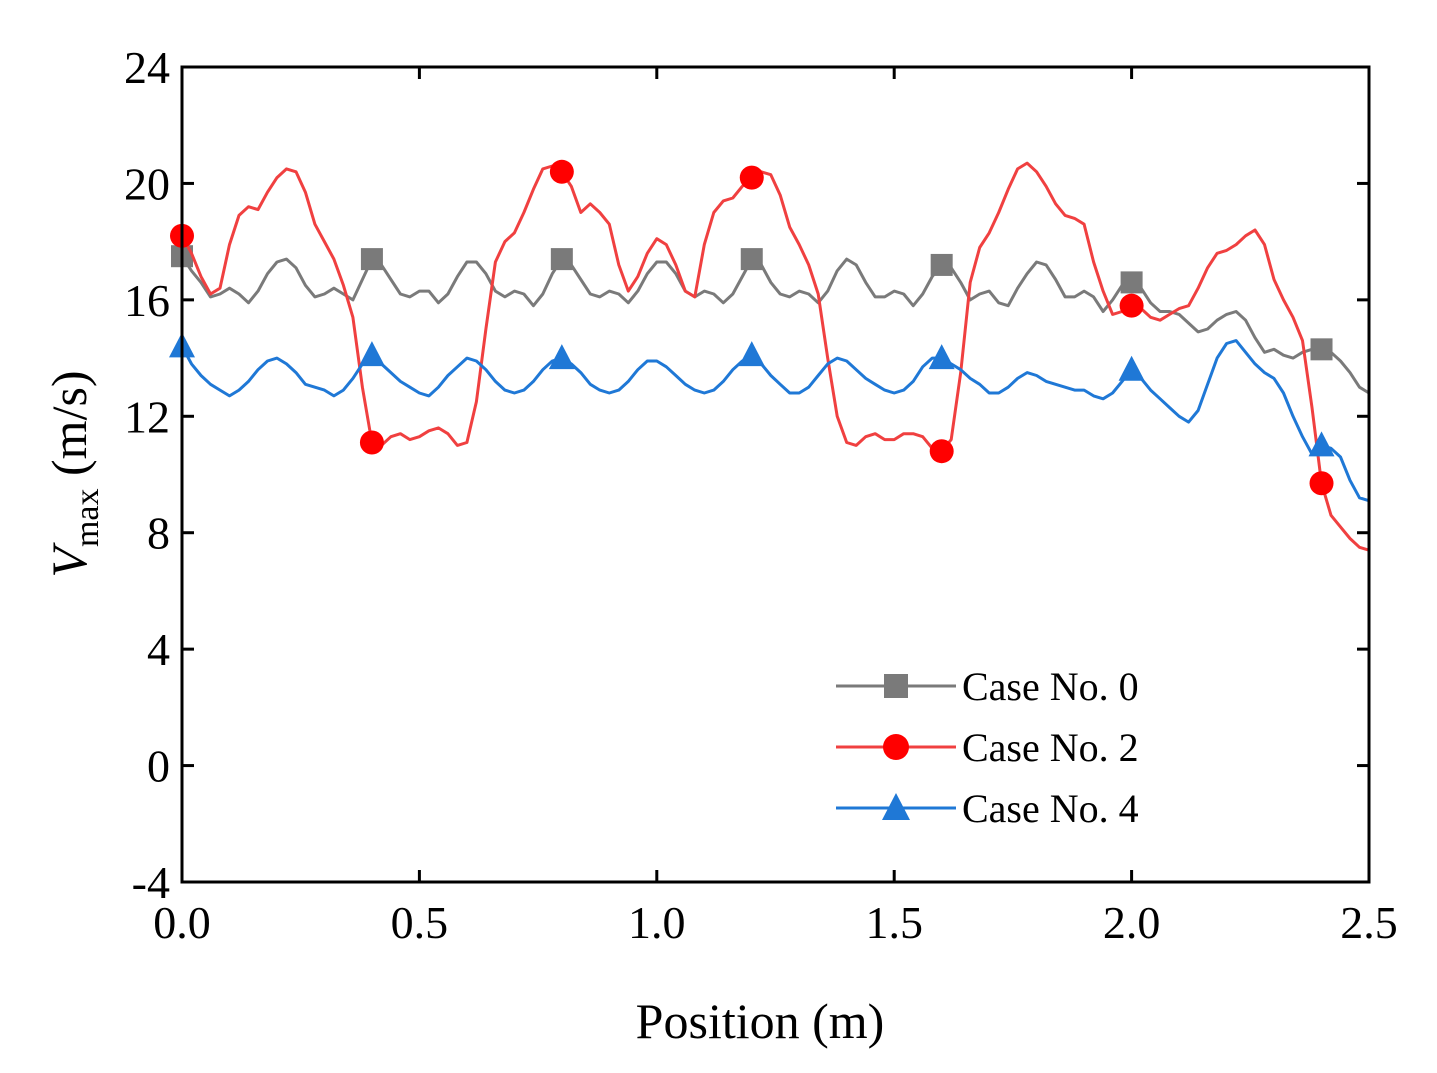 Image resolution: width=1437 pixels, height=1073 pixels. What do you see at coordinates (147, 300) in the screenshot?
I see `y-tick-label: 16` at bounding box center [147, 300].